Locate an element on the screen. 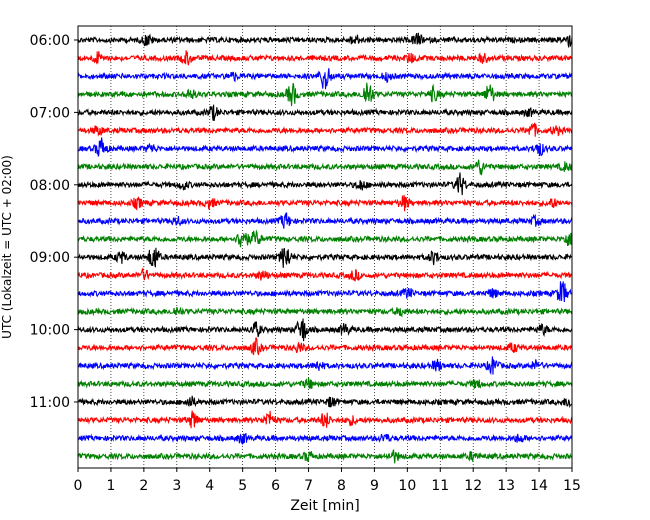 Image resolution: width=650 pixels, height=520 pixels. x-tick-label: 14 is located at coordinates (539, 486).